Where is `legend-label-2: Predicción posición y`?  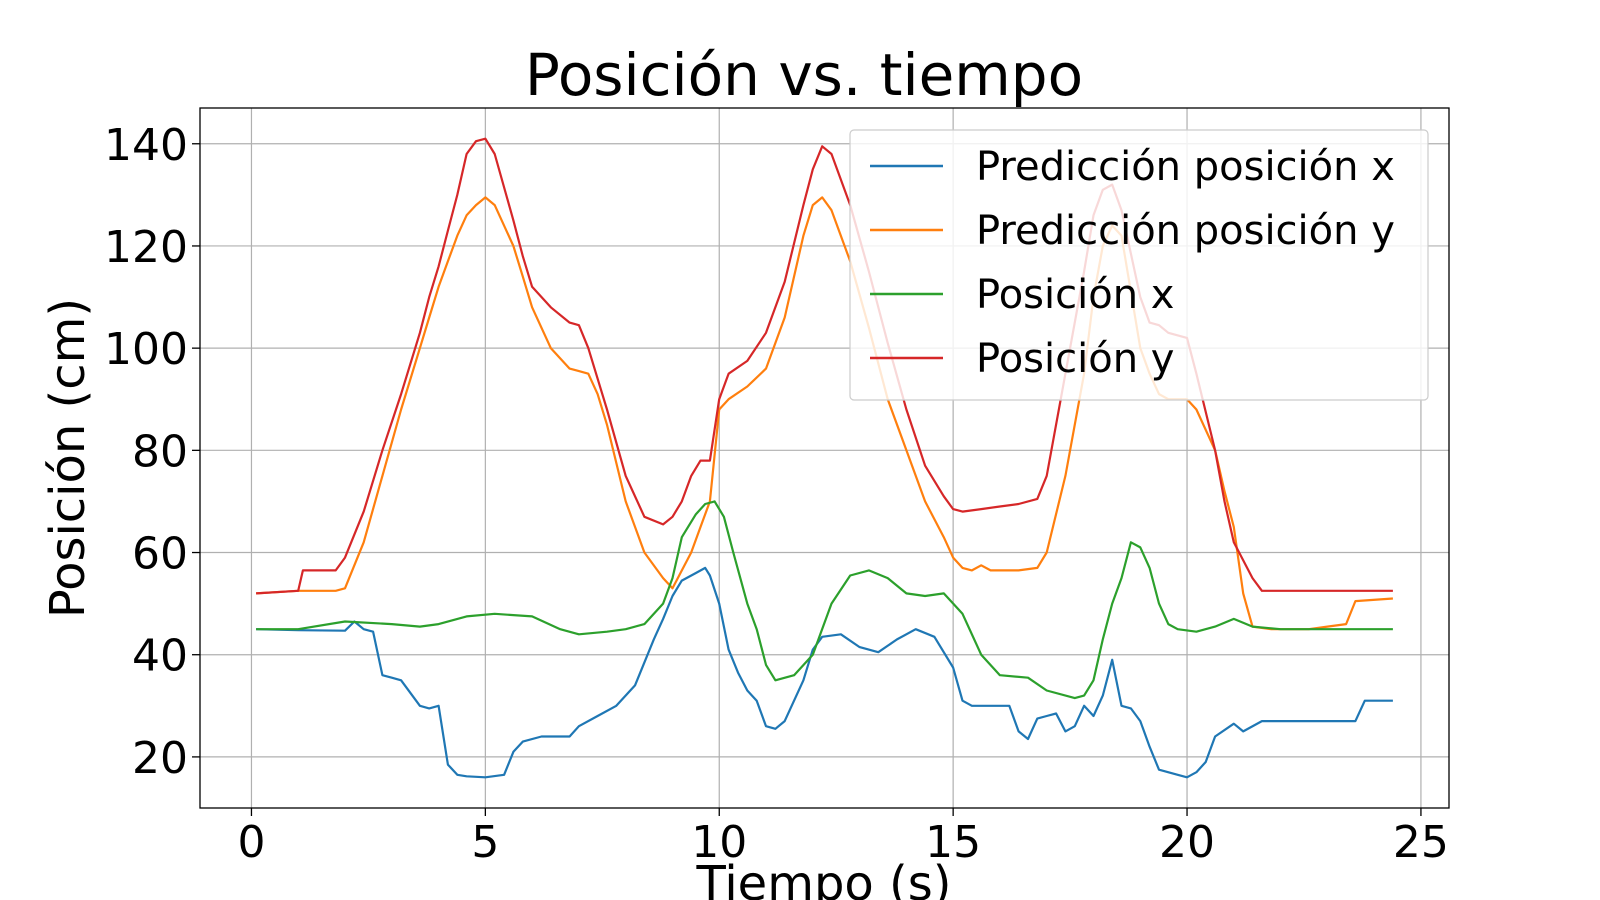 legend-label-2: Predicción posición y is located at coordinates (1185, 231).